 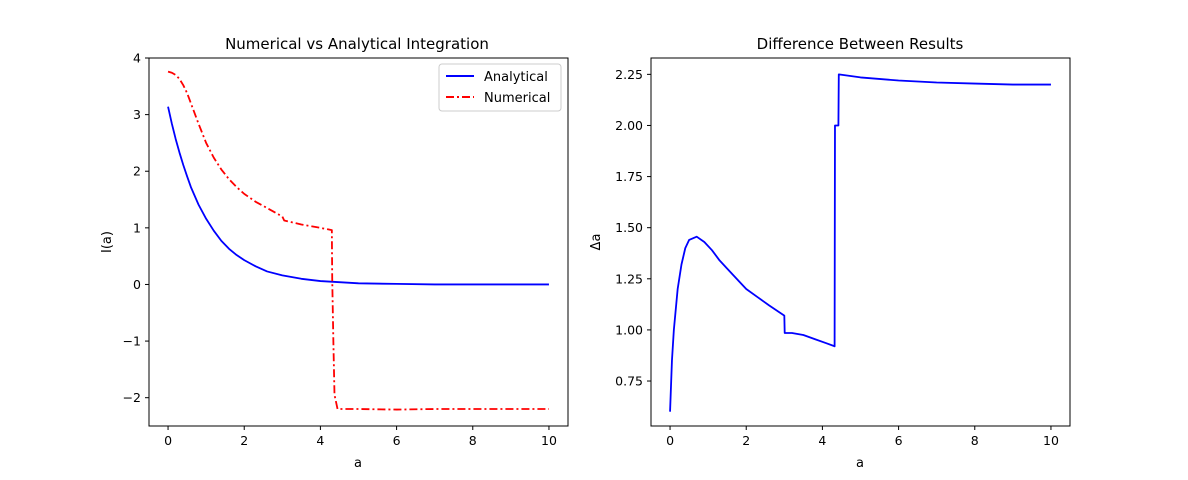 I want to click on legend-analytical-label: Analytical, so click(x=516, y=77).